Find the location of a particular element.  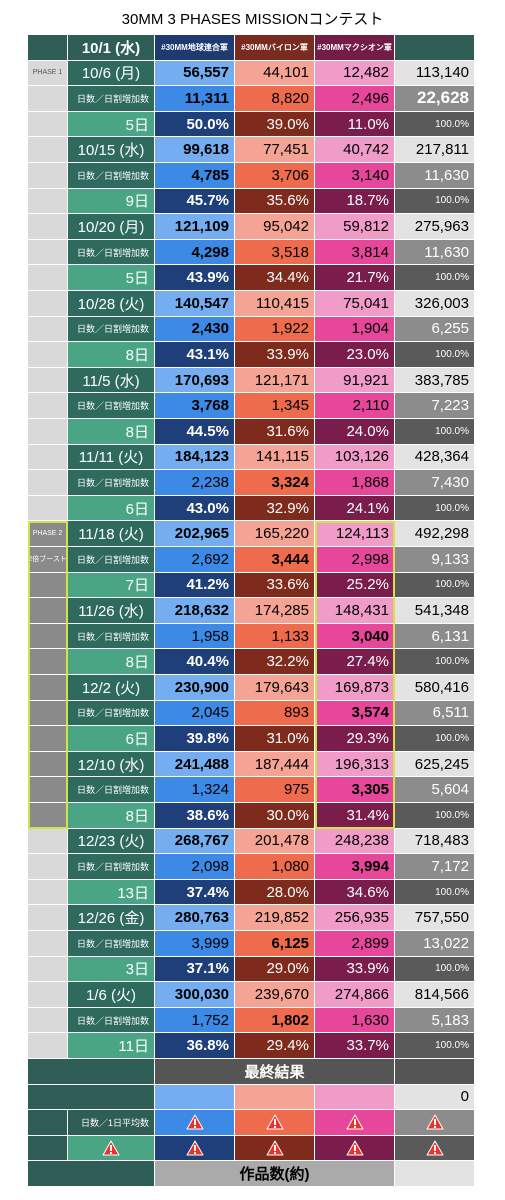

total: 625,245 is located at coordinates (435, 764).